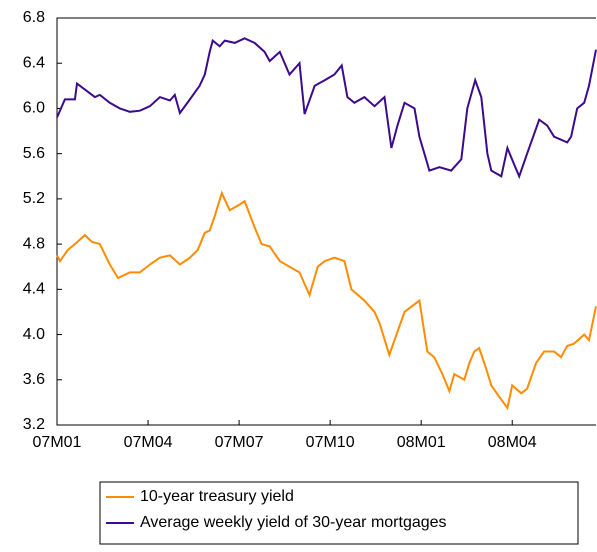 The image size is (597, 552). What do you see at coordinates (34, 17) in the screenshot?
I see `y-tick-label: 6.8` at bounding box center [34, 17].